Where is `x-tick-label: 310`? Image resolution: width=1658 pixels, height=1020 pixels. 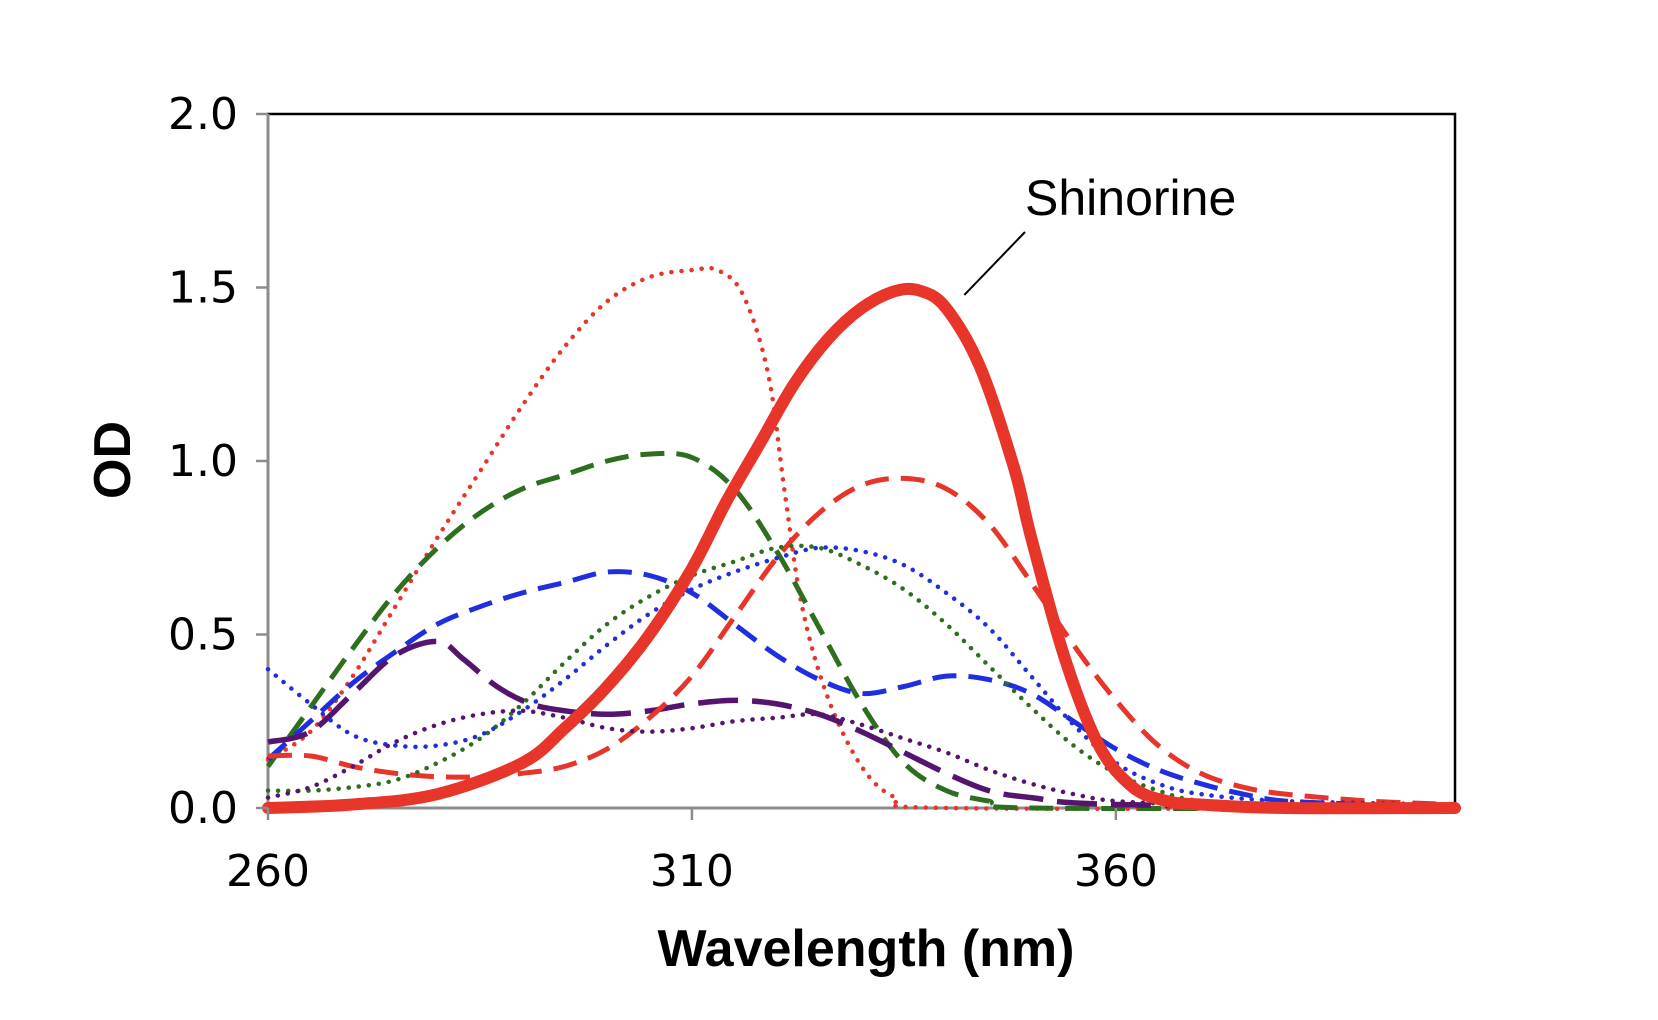
x-tick-label: 310 is located at coordinates (692, 871).